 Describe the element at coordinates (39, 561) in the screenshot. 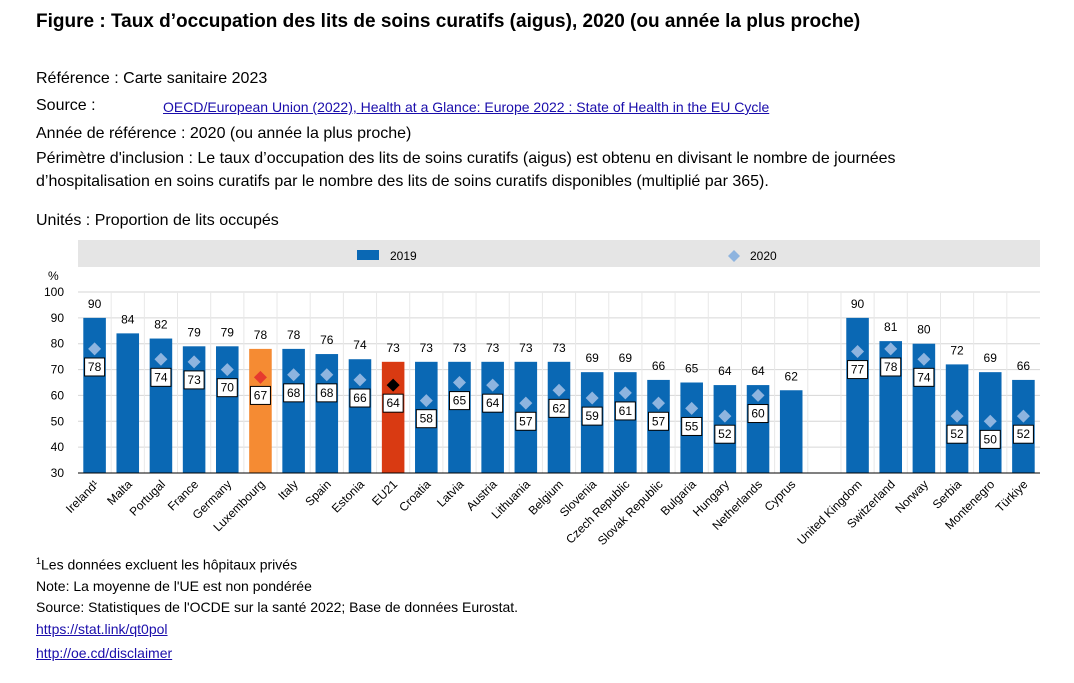

I see `footnote-1-marker: 1` at that location.